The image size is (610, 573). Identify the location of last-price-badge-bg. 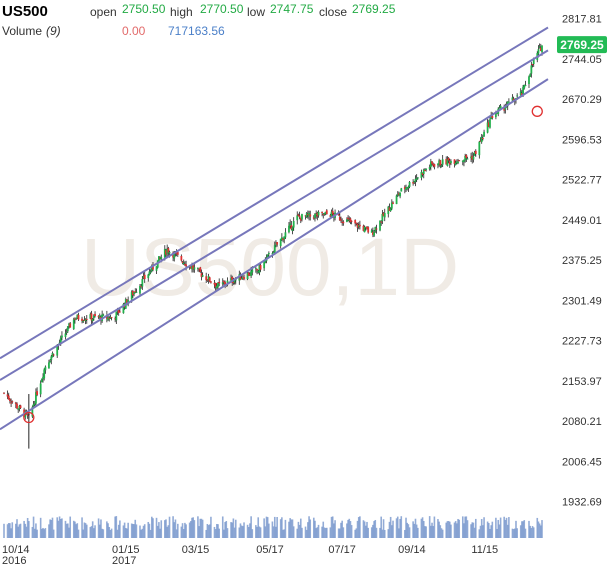
(582, 45).